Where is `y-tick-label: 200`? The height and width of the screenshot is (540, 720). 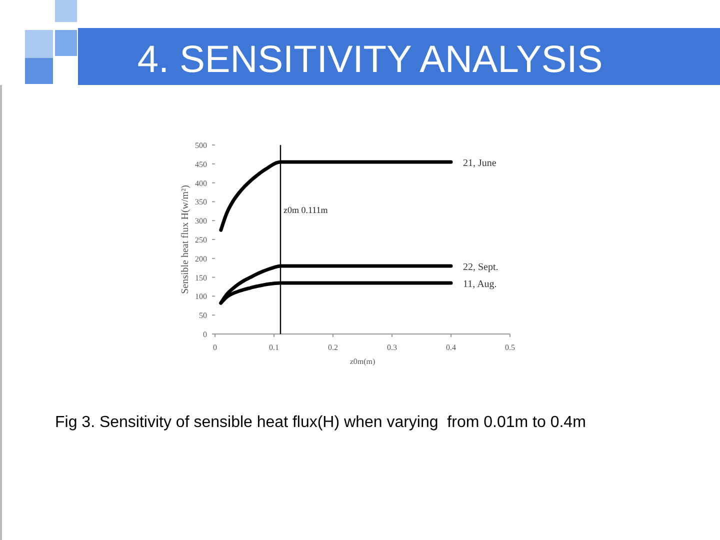 y-tick-label: 200 is located at coordinates (201, 259).